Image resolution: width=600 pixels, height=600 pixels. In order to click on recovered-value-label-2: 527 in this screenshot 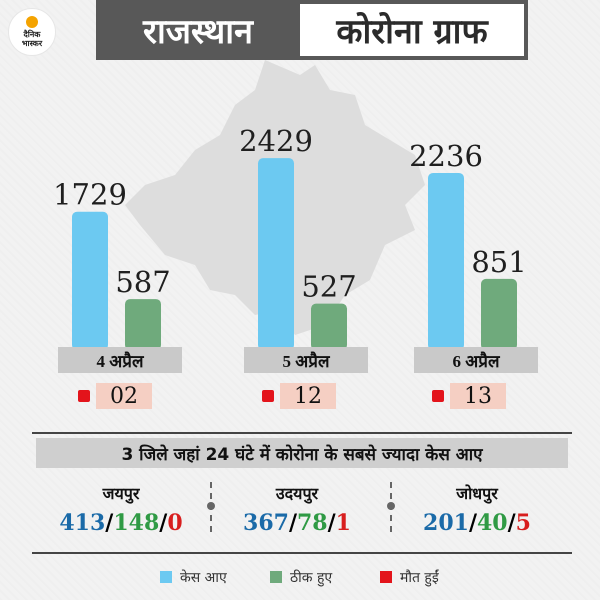, I will do `click(328, 287)`.